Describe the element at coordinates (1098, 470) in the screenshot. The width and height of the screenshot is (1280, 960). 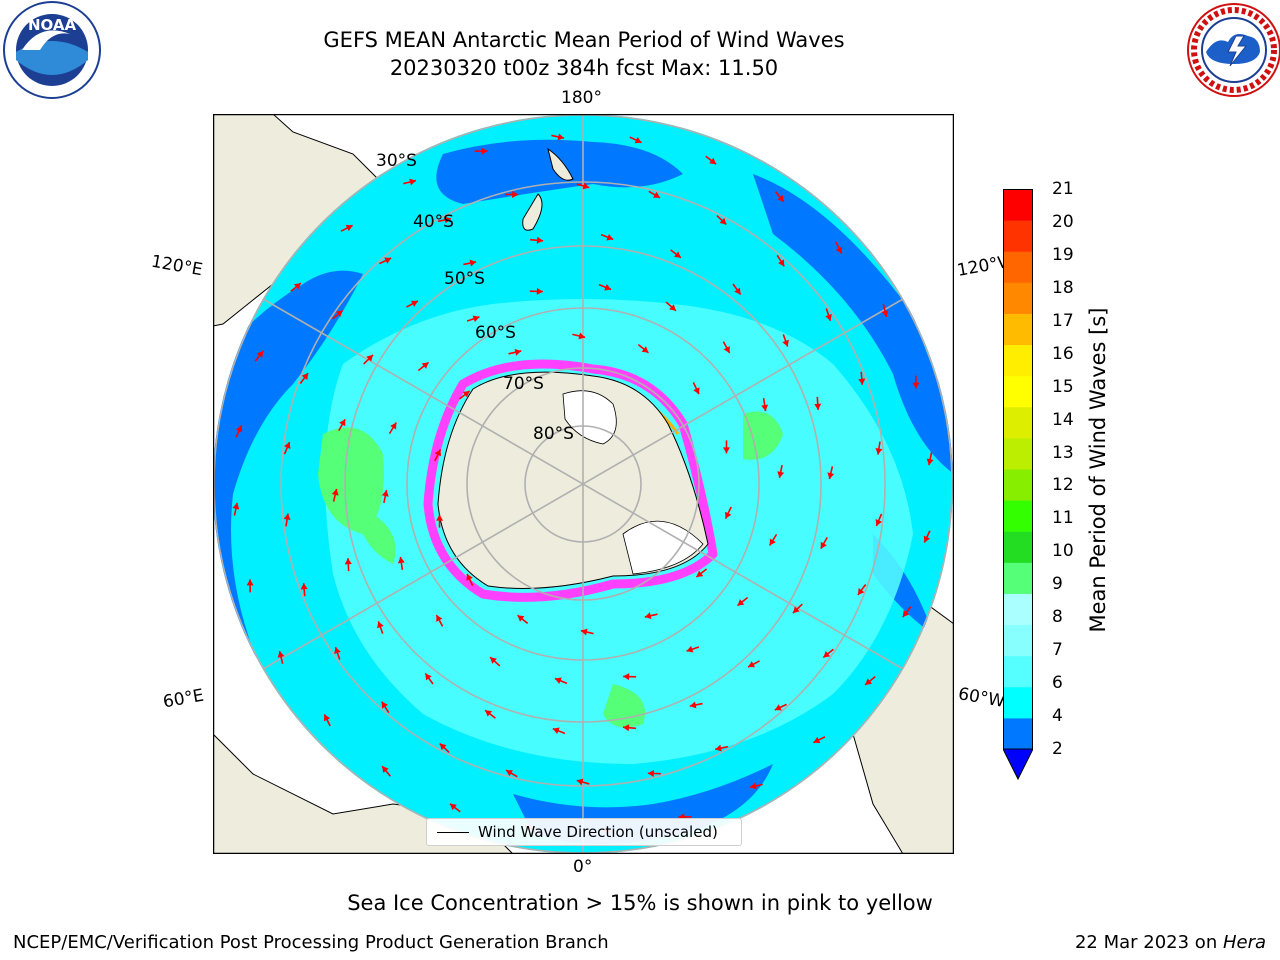
I see `colorbar-label: Mean Period of Wind Waves [s]` at that location.